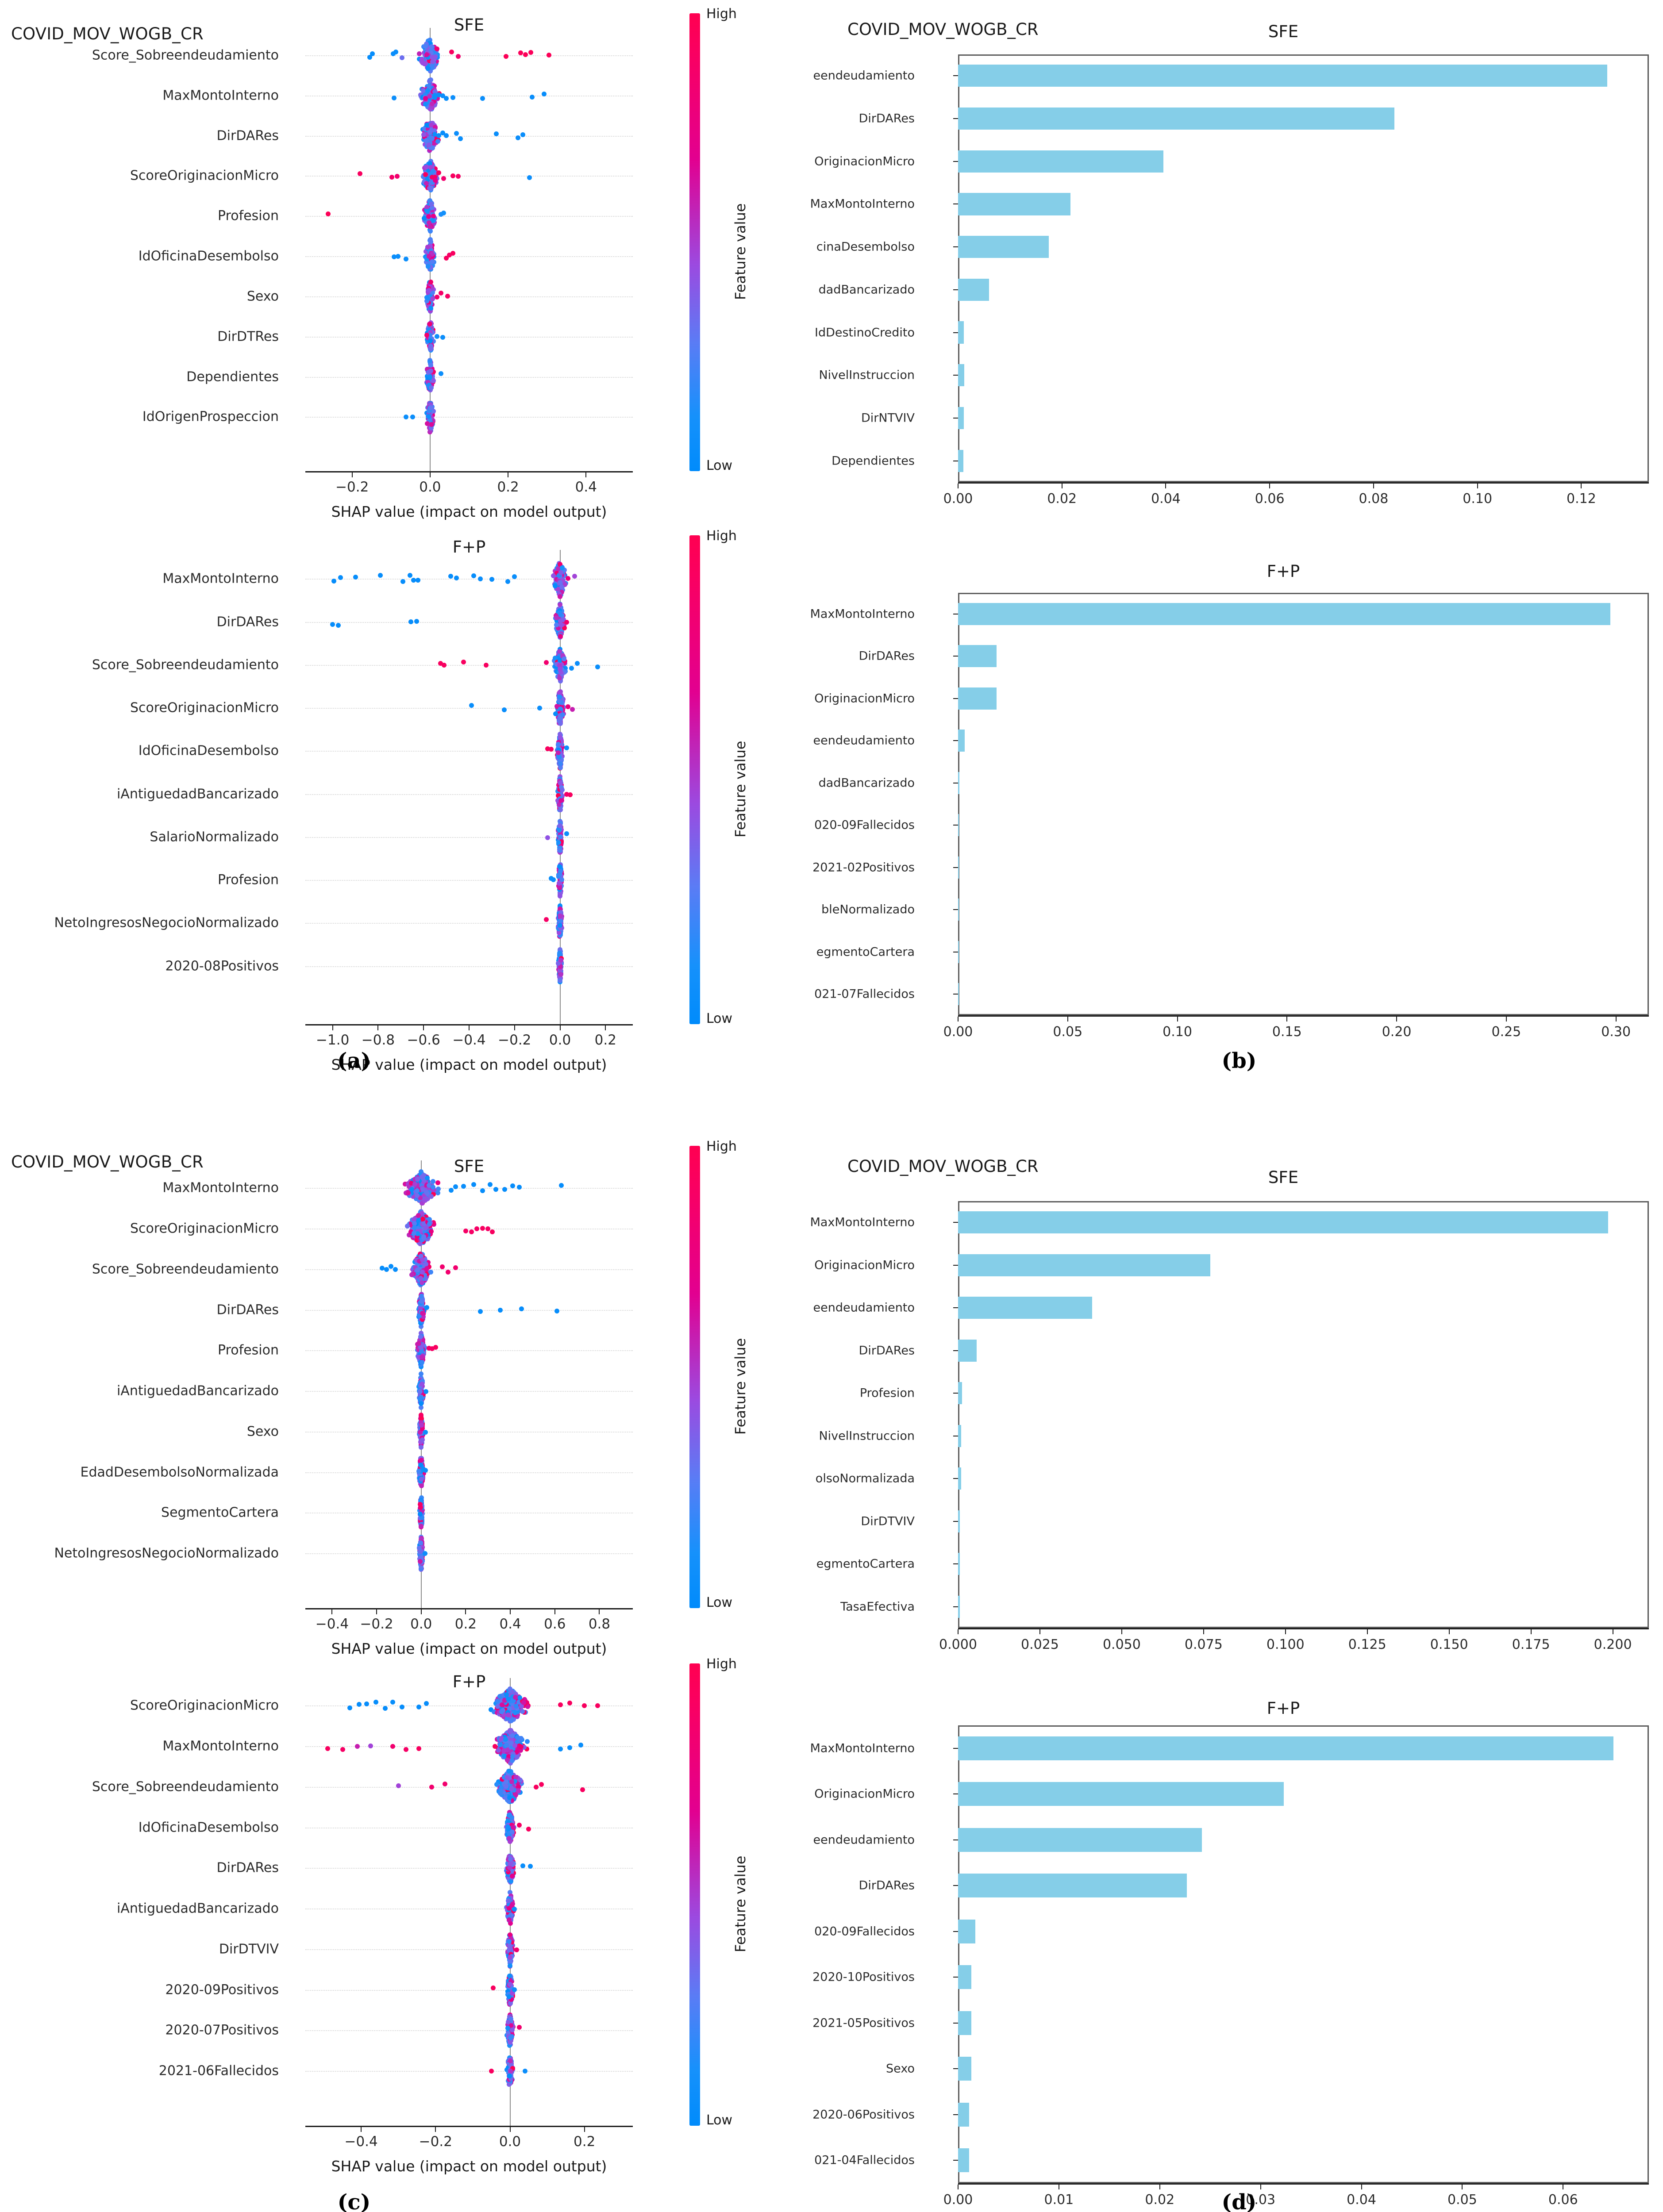 Image resolution: width=1663 pixels, height=2212 pixels. Describe the element at coordinates (469, 548) in the screenshot. I see `panel-subtitle: F+P` at that location.